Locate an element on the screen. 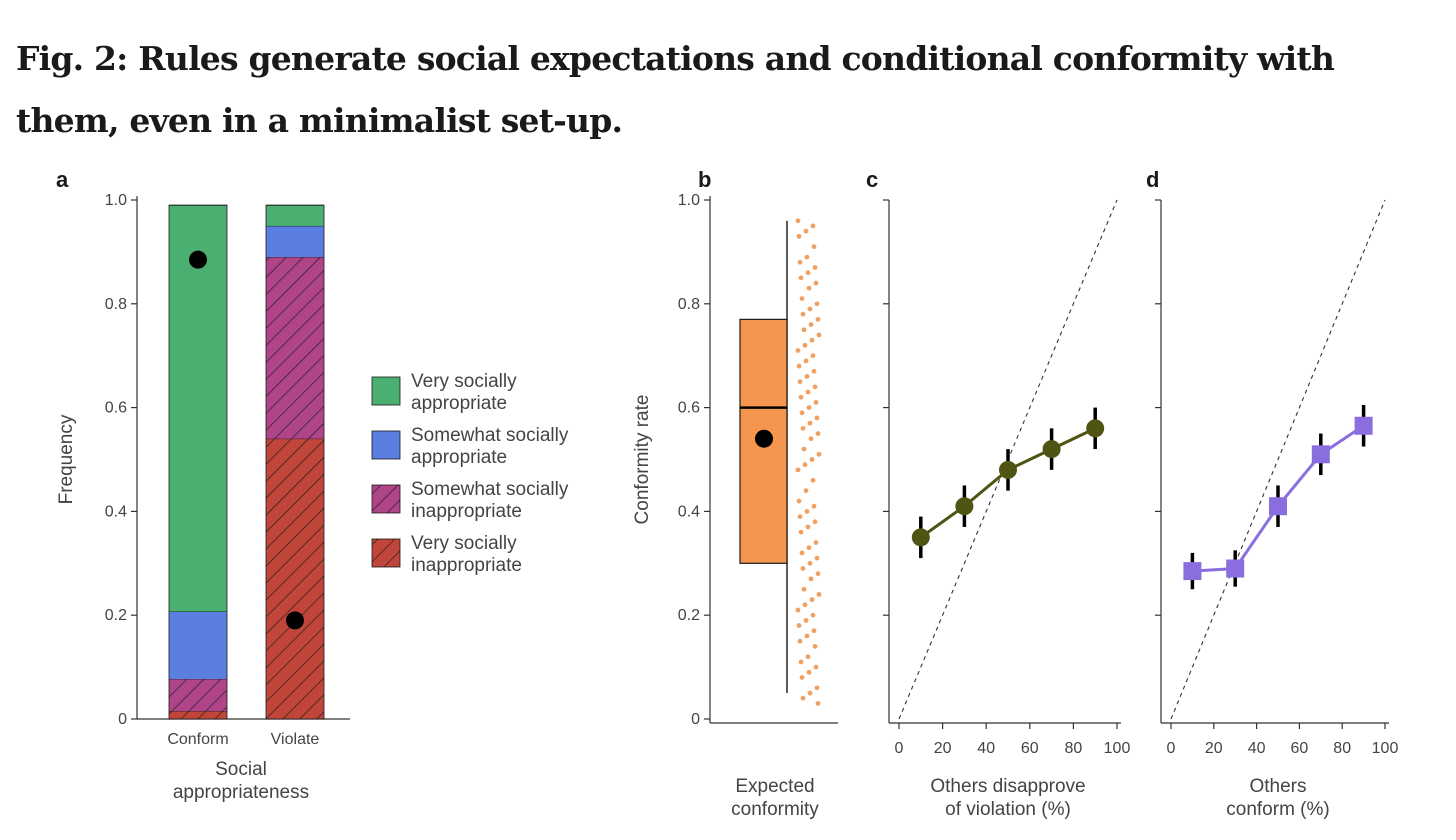  panel-label-a: a is located at coordinates (62, 179).